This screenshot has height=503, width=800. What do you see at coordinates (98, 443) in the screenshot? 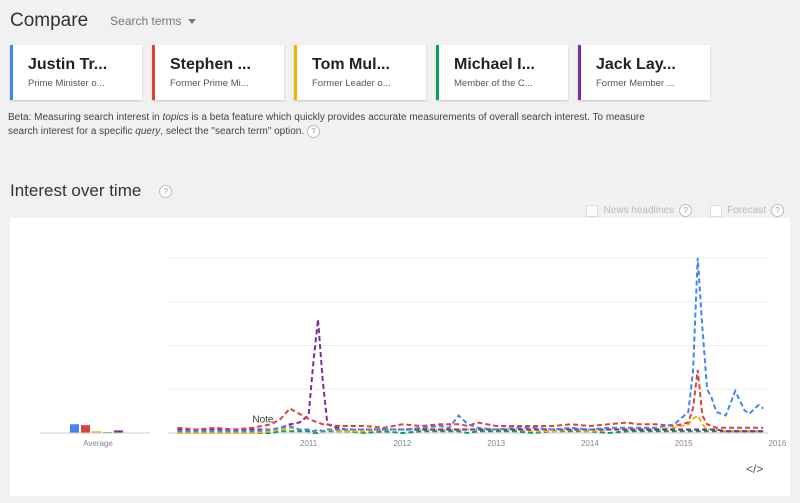
I see `average-label: Average` at bounding box center [98, 443].